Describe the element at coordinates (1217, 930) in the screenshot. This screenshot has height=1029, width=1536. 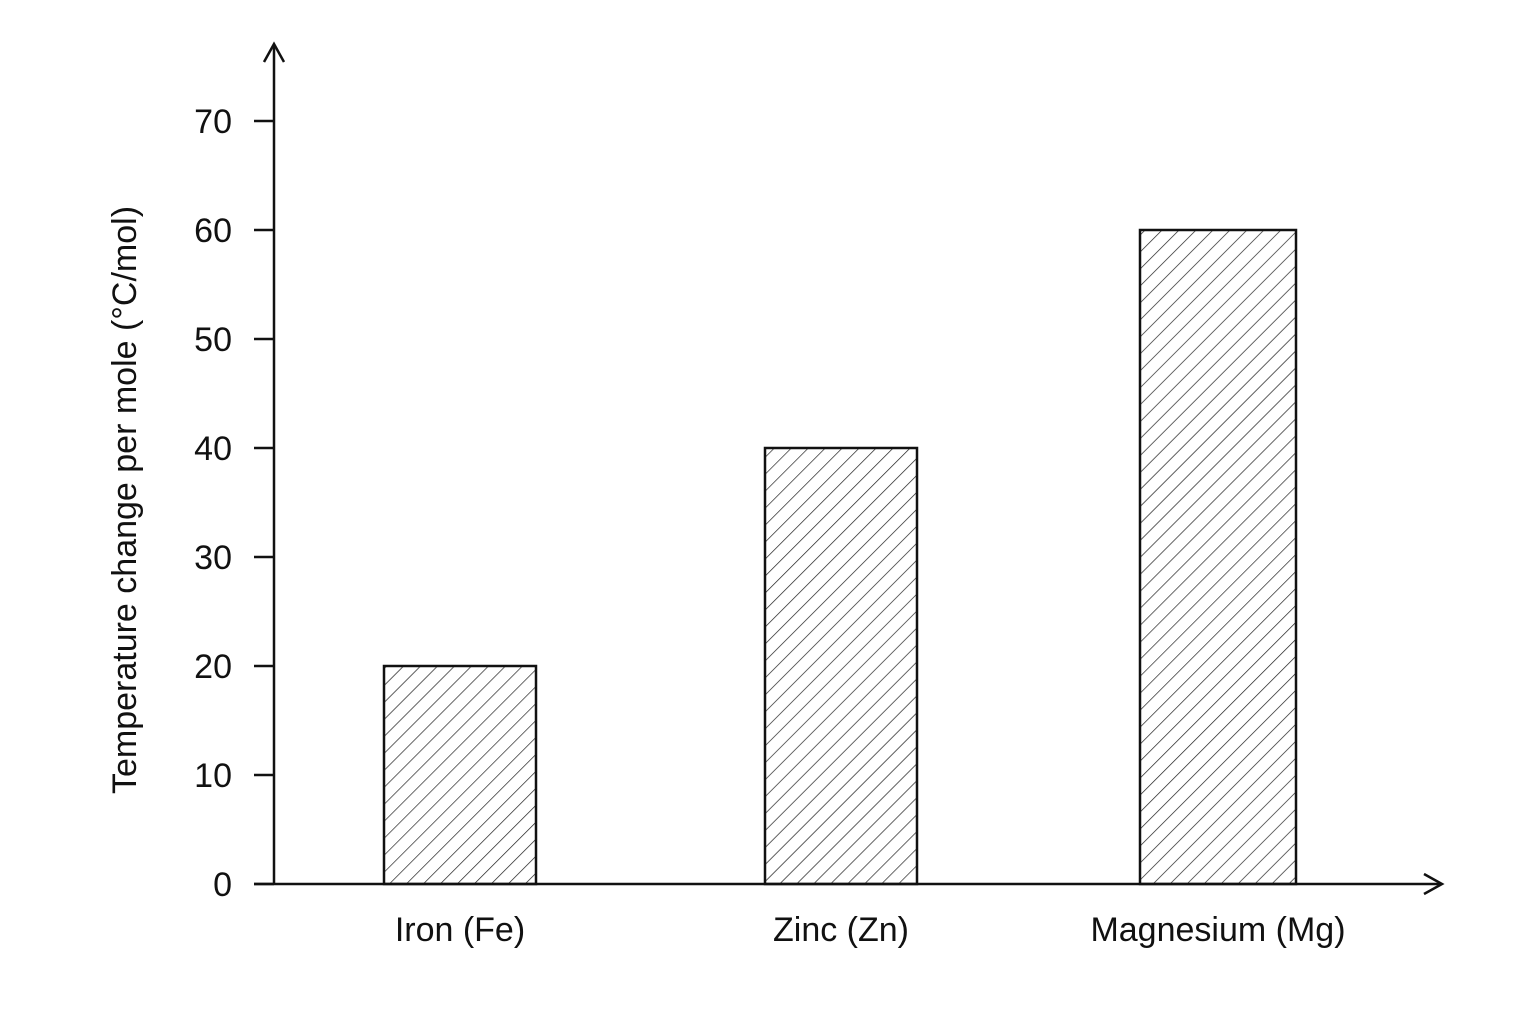
I see `x-tick-label: Magnesium (Mg)` at that location.